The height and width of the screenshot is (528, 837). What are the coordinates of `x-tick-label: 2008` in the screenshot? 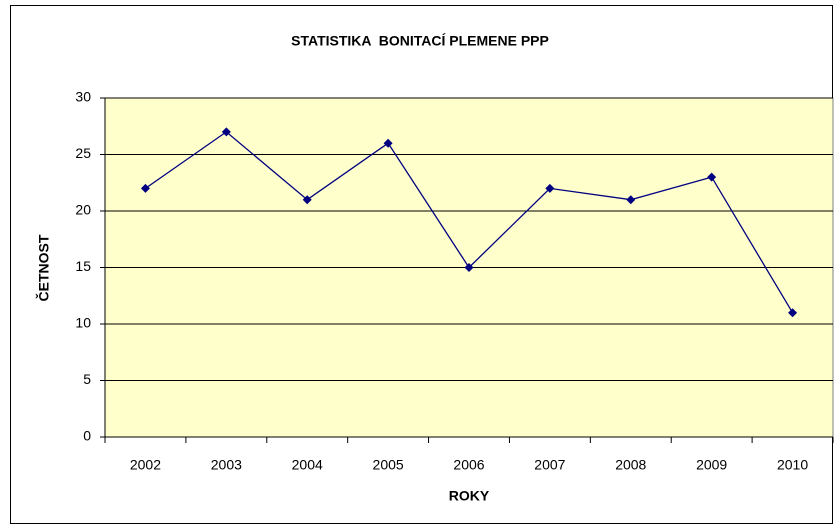 It's located at (630, 465).